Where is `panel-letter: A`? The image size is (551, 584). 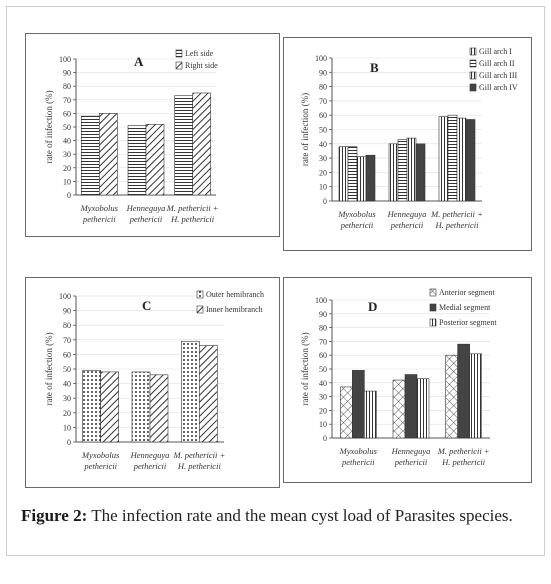
panel-letter: A is located at coordinates (139, 61).